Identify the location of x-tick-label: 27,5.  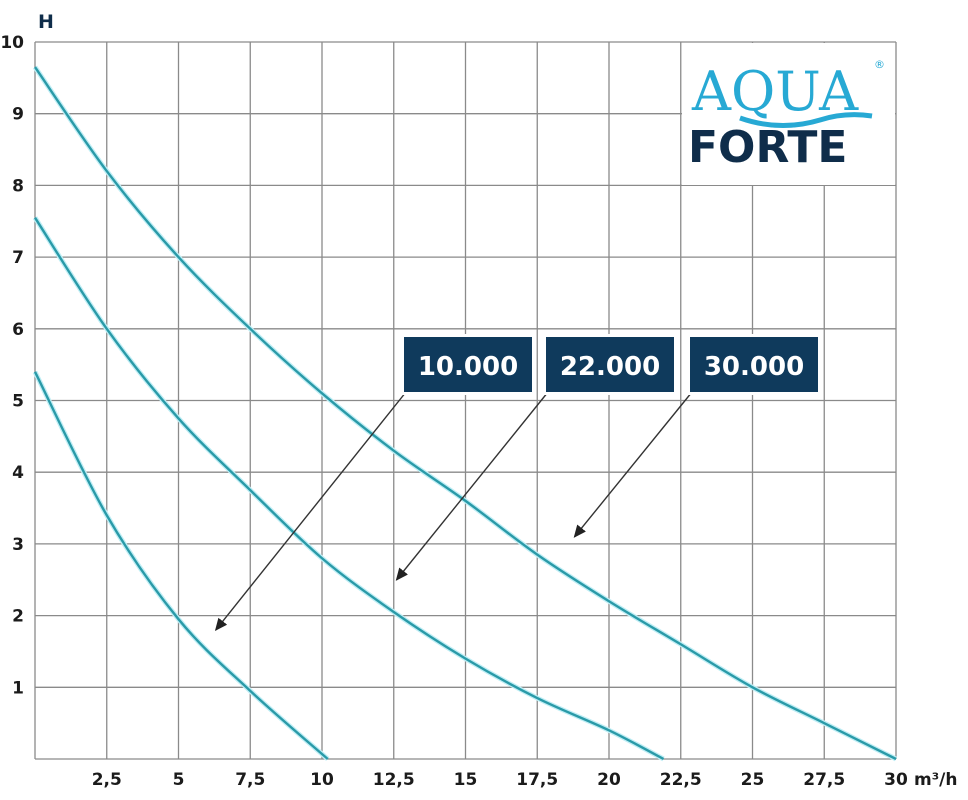
(824, 780).